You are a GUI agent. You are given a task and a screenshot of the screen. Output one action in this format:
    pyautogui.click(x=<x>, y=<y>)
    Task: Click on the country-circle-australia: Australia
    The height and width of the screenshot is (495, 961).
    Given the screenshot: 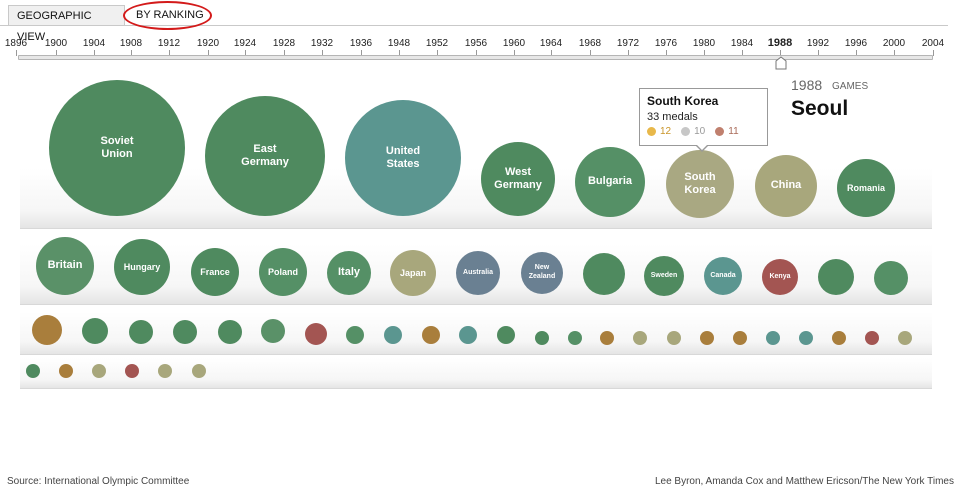 What is the action you would take?
    pyautogui.click(x=478, y=273)
    